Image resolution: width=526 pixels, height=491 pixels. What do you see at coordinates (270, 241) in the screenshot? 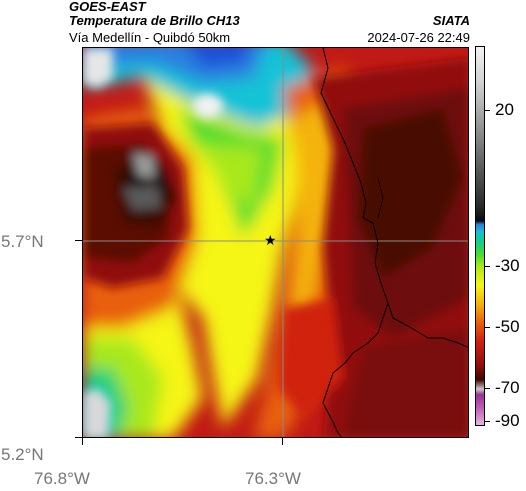
I see `star-icon: ★` at bounding box center [270, 241].